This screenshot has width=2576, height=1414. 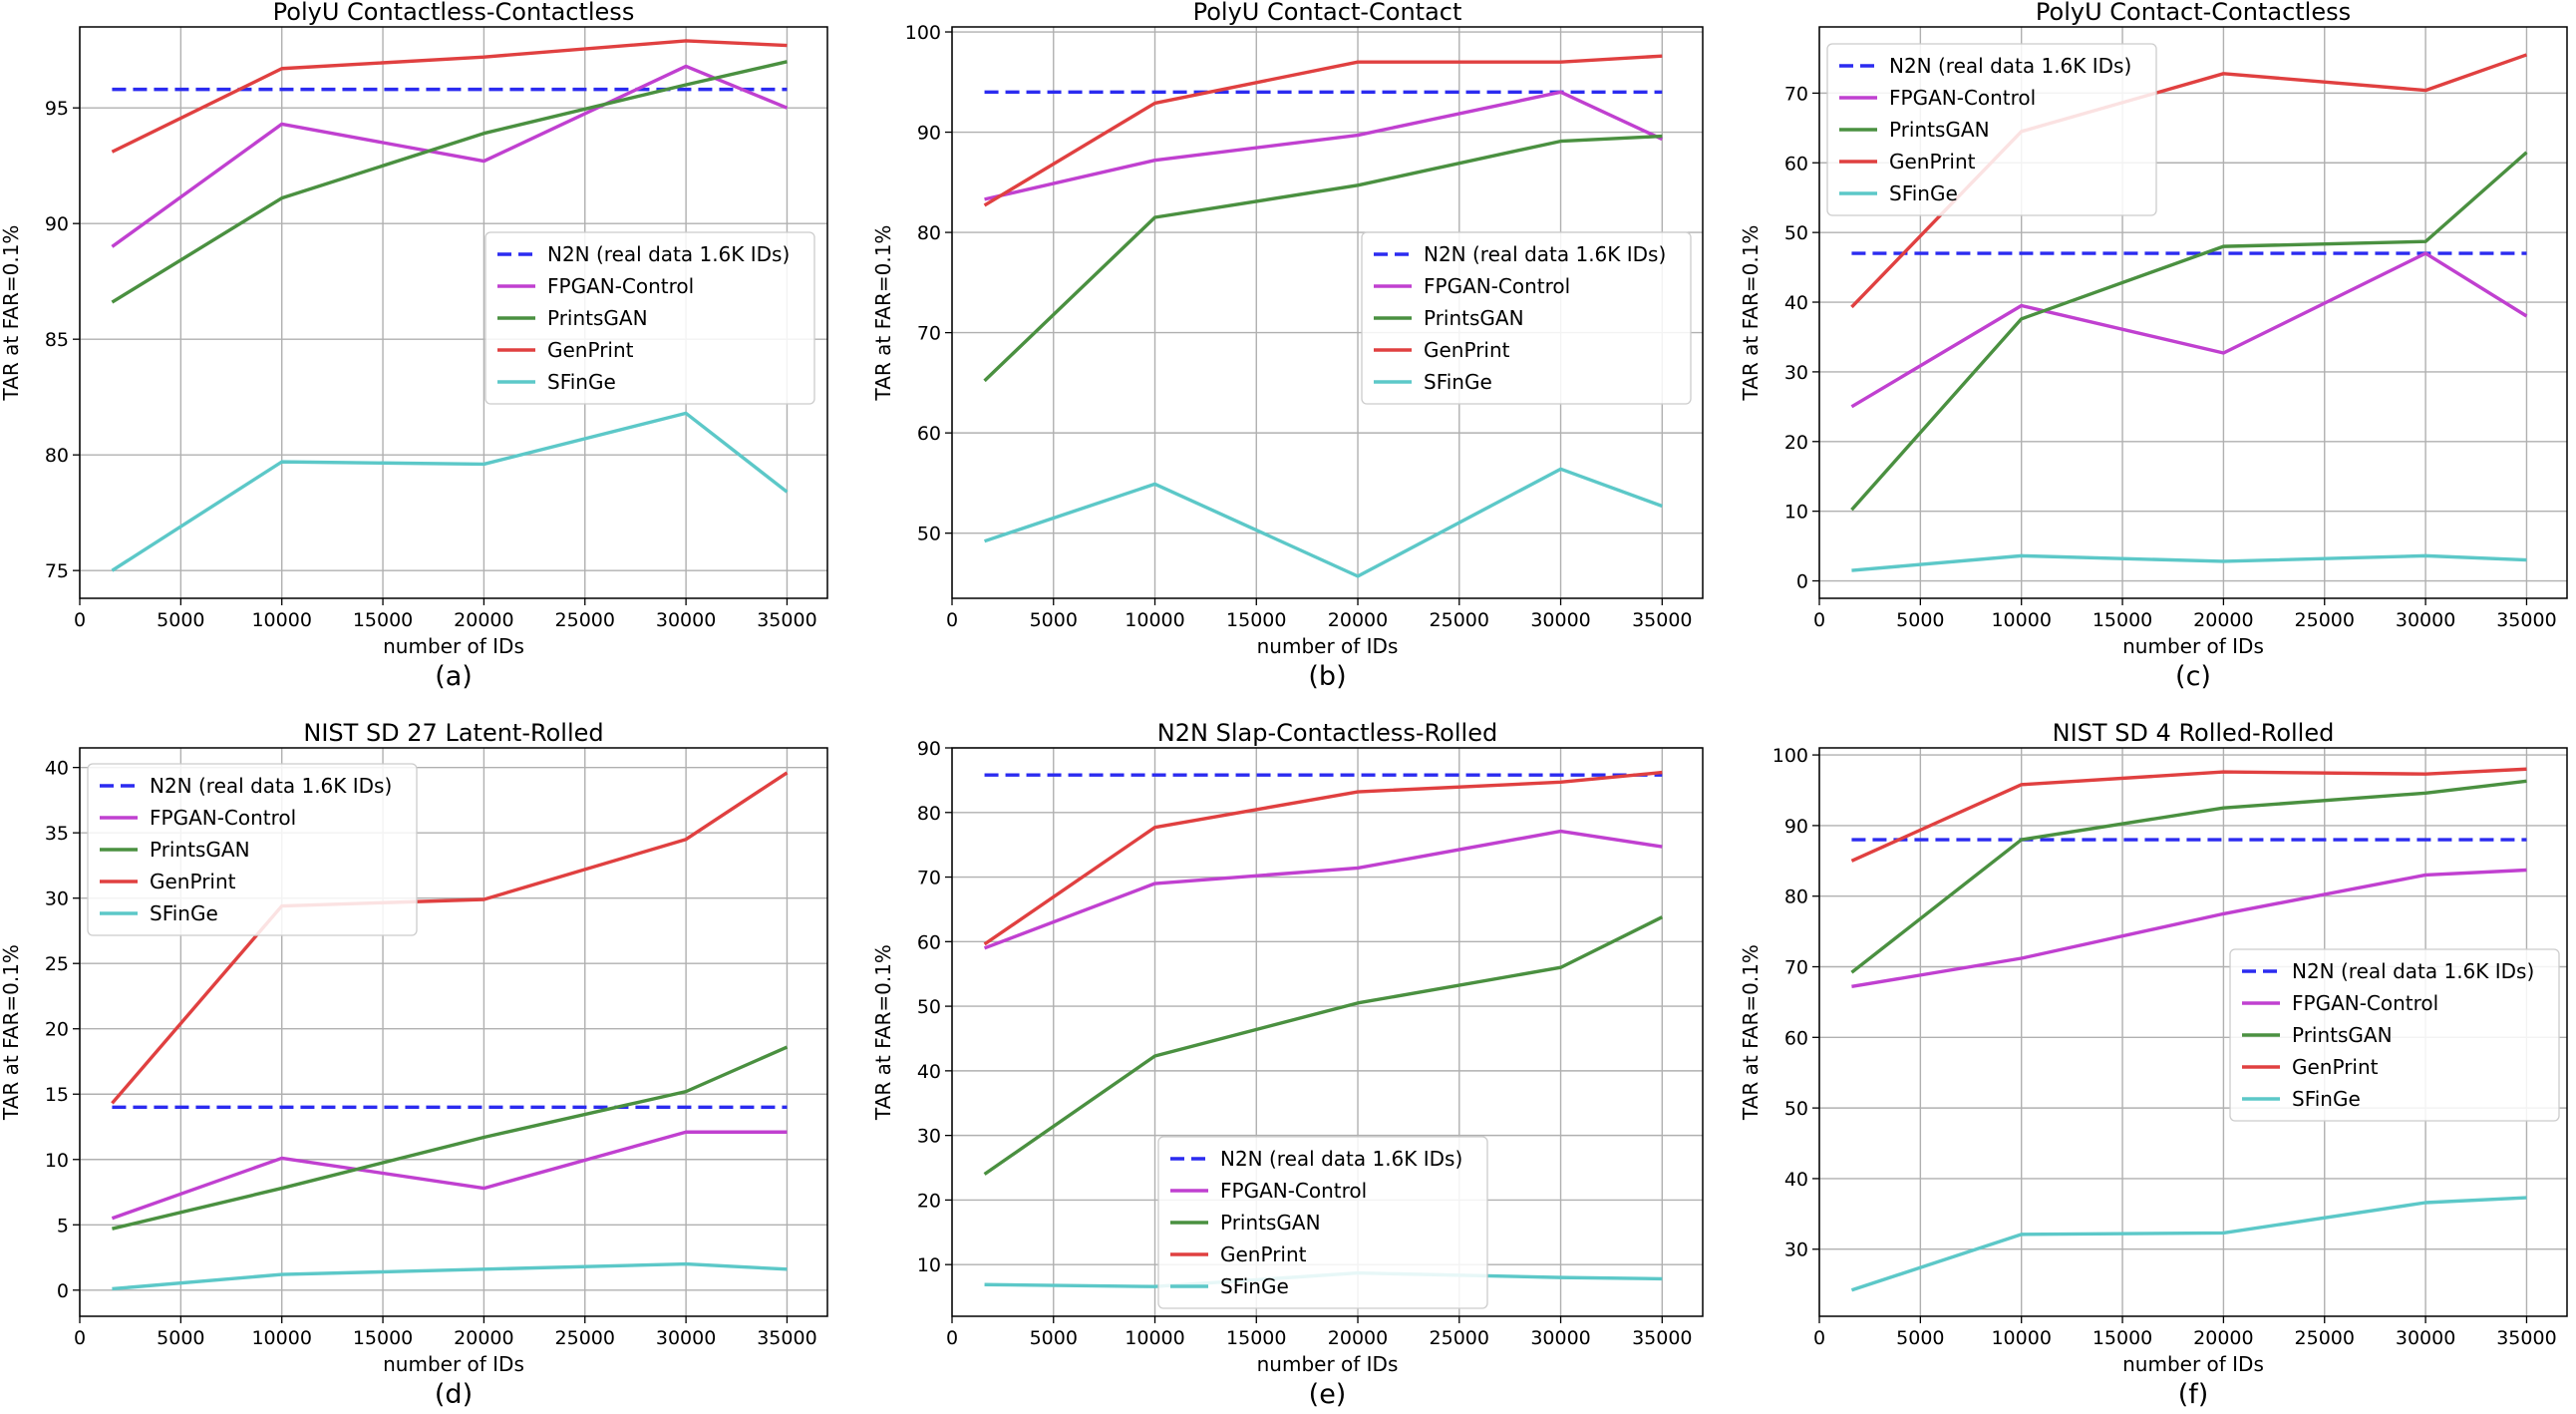 What do you see at coordinates (57, 340) in the screenshot?
I see `y-tick-label: 85` at bounding box center [57, 340].